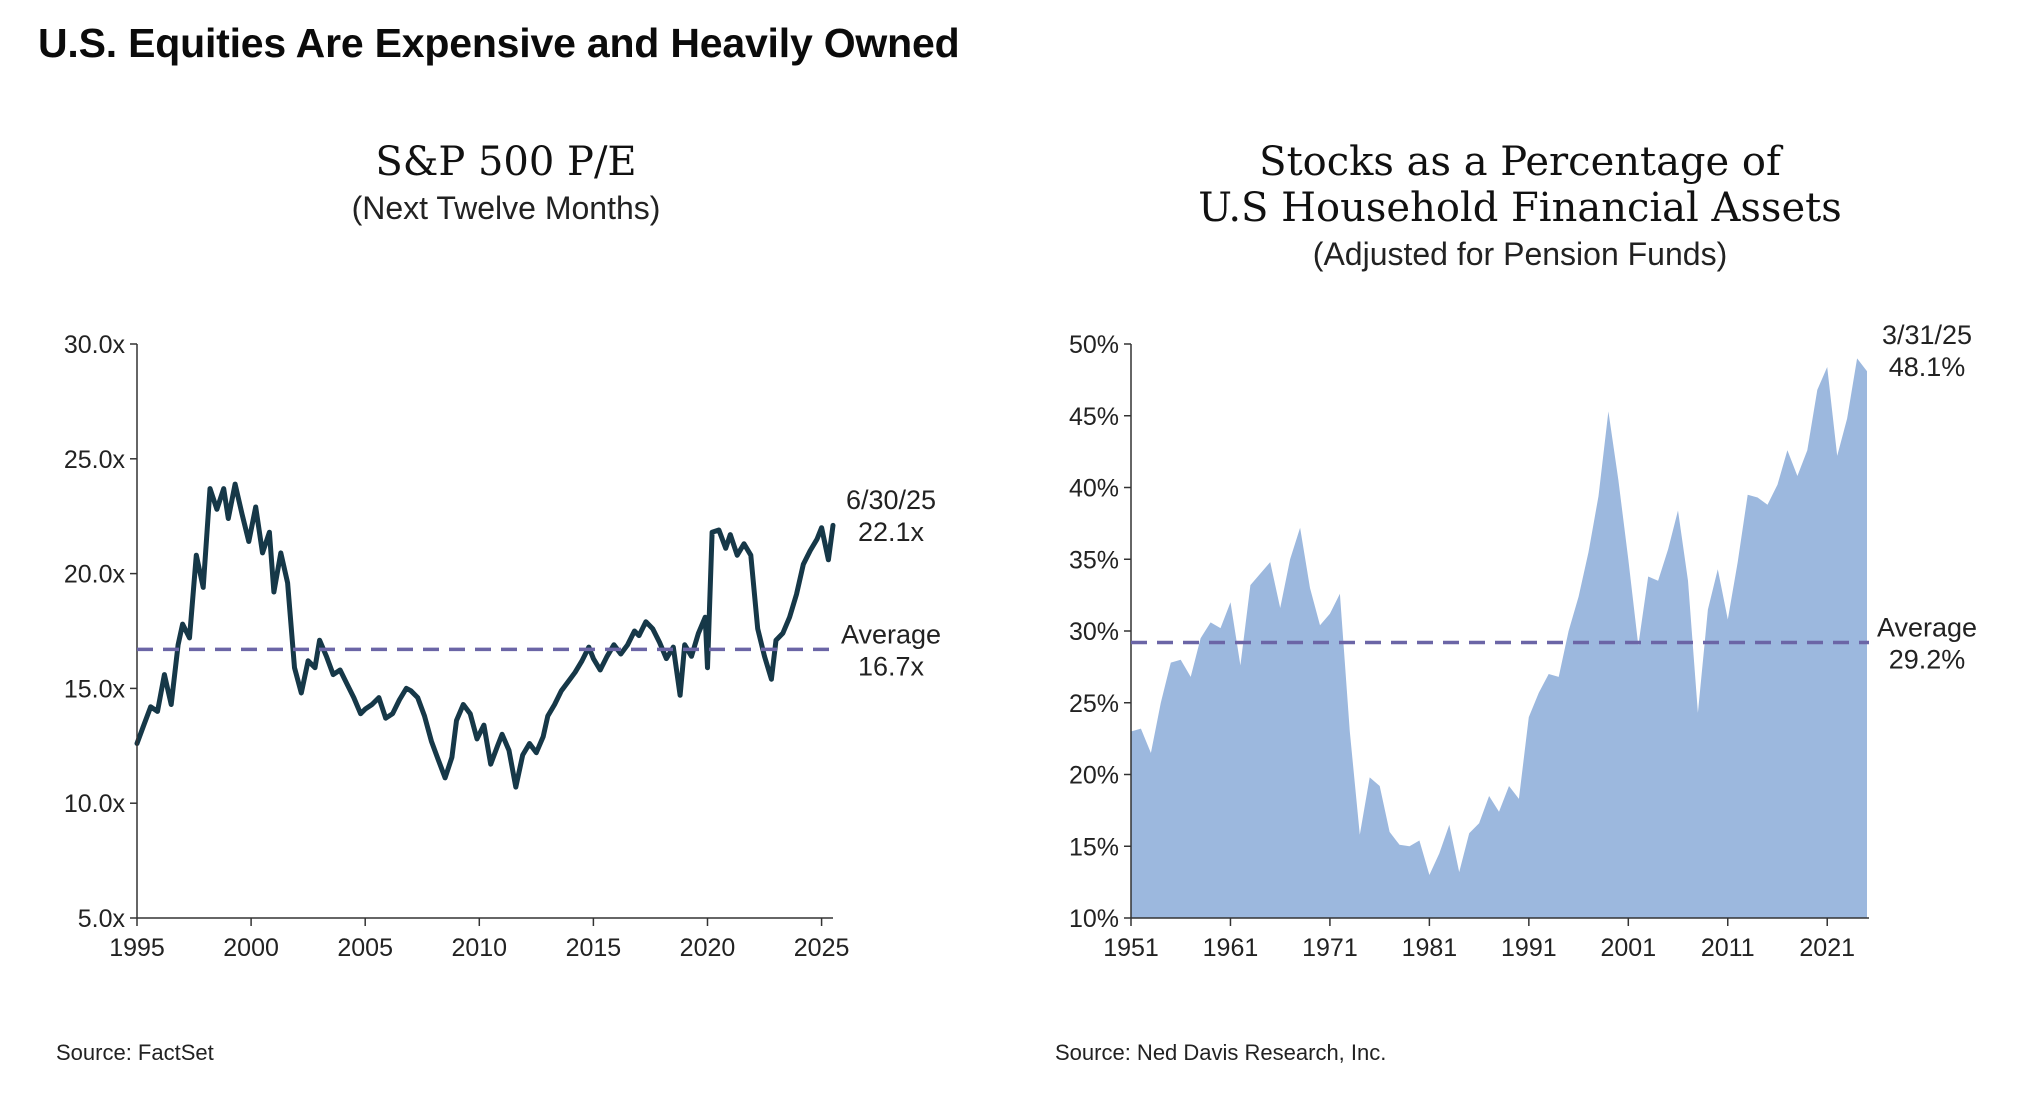 This screenshot has height=1110, width=2024. Describe the element at coordinates (1094, 417) in the screenshot. I see `y-tick-label: 45%` at that location.